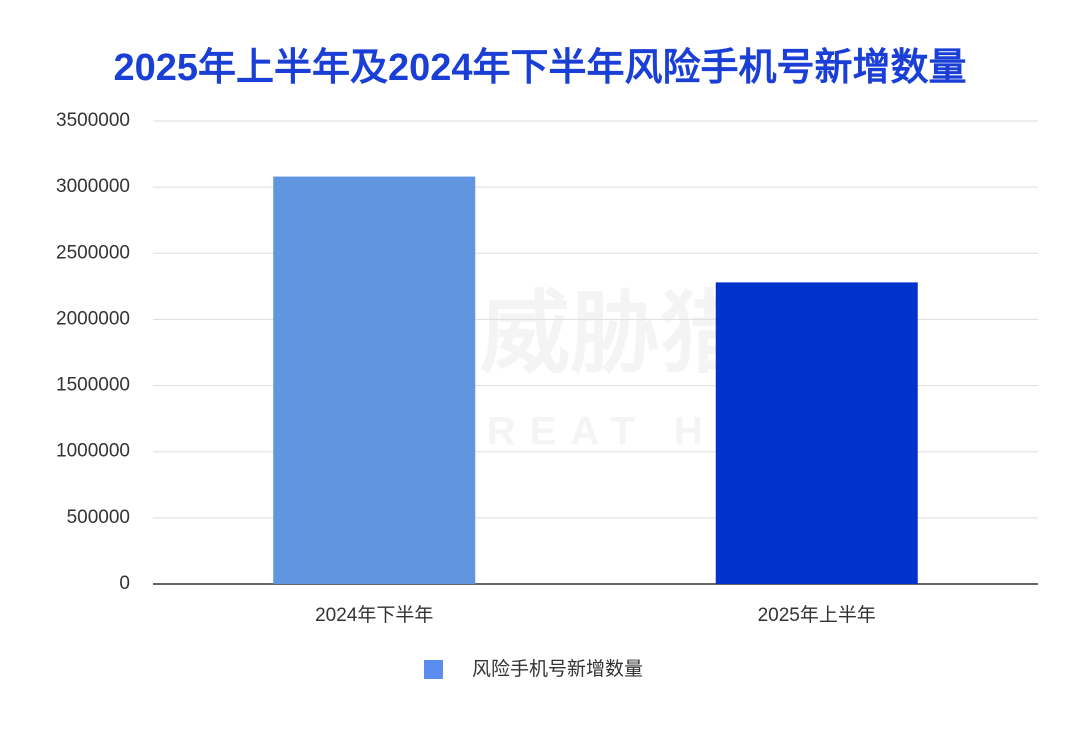 The height and width of the screenshot is (742, 1080). I want to click on y-tick-label: 2000000, so click(93, 318).